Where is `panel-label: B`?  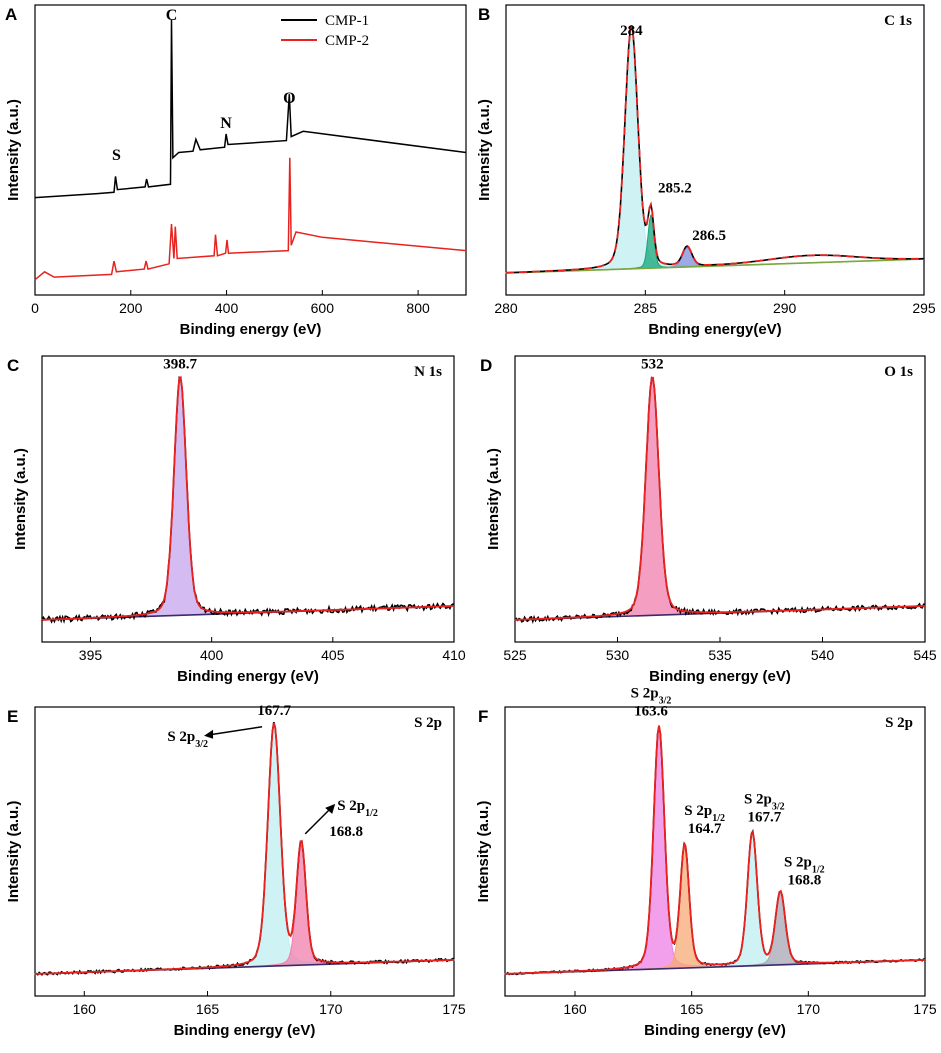 panel-label: B is located at coordinates (484, 14).